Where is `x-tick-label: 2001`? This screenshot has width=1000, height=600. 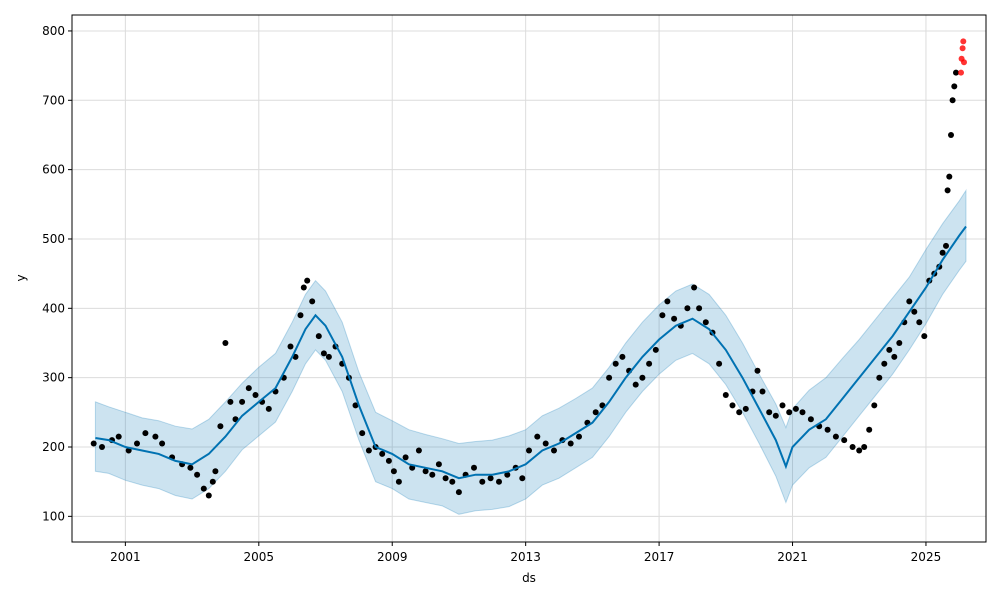 x-tick-label: 2001 is located at coordinates (125, 557).